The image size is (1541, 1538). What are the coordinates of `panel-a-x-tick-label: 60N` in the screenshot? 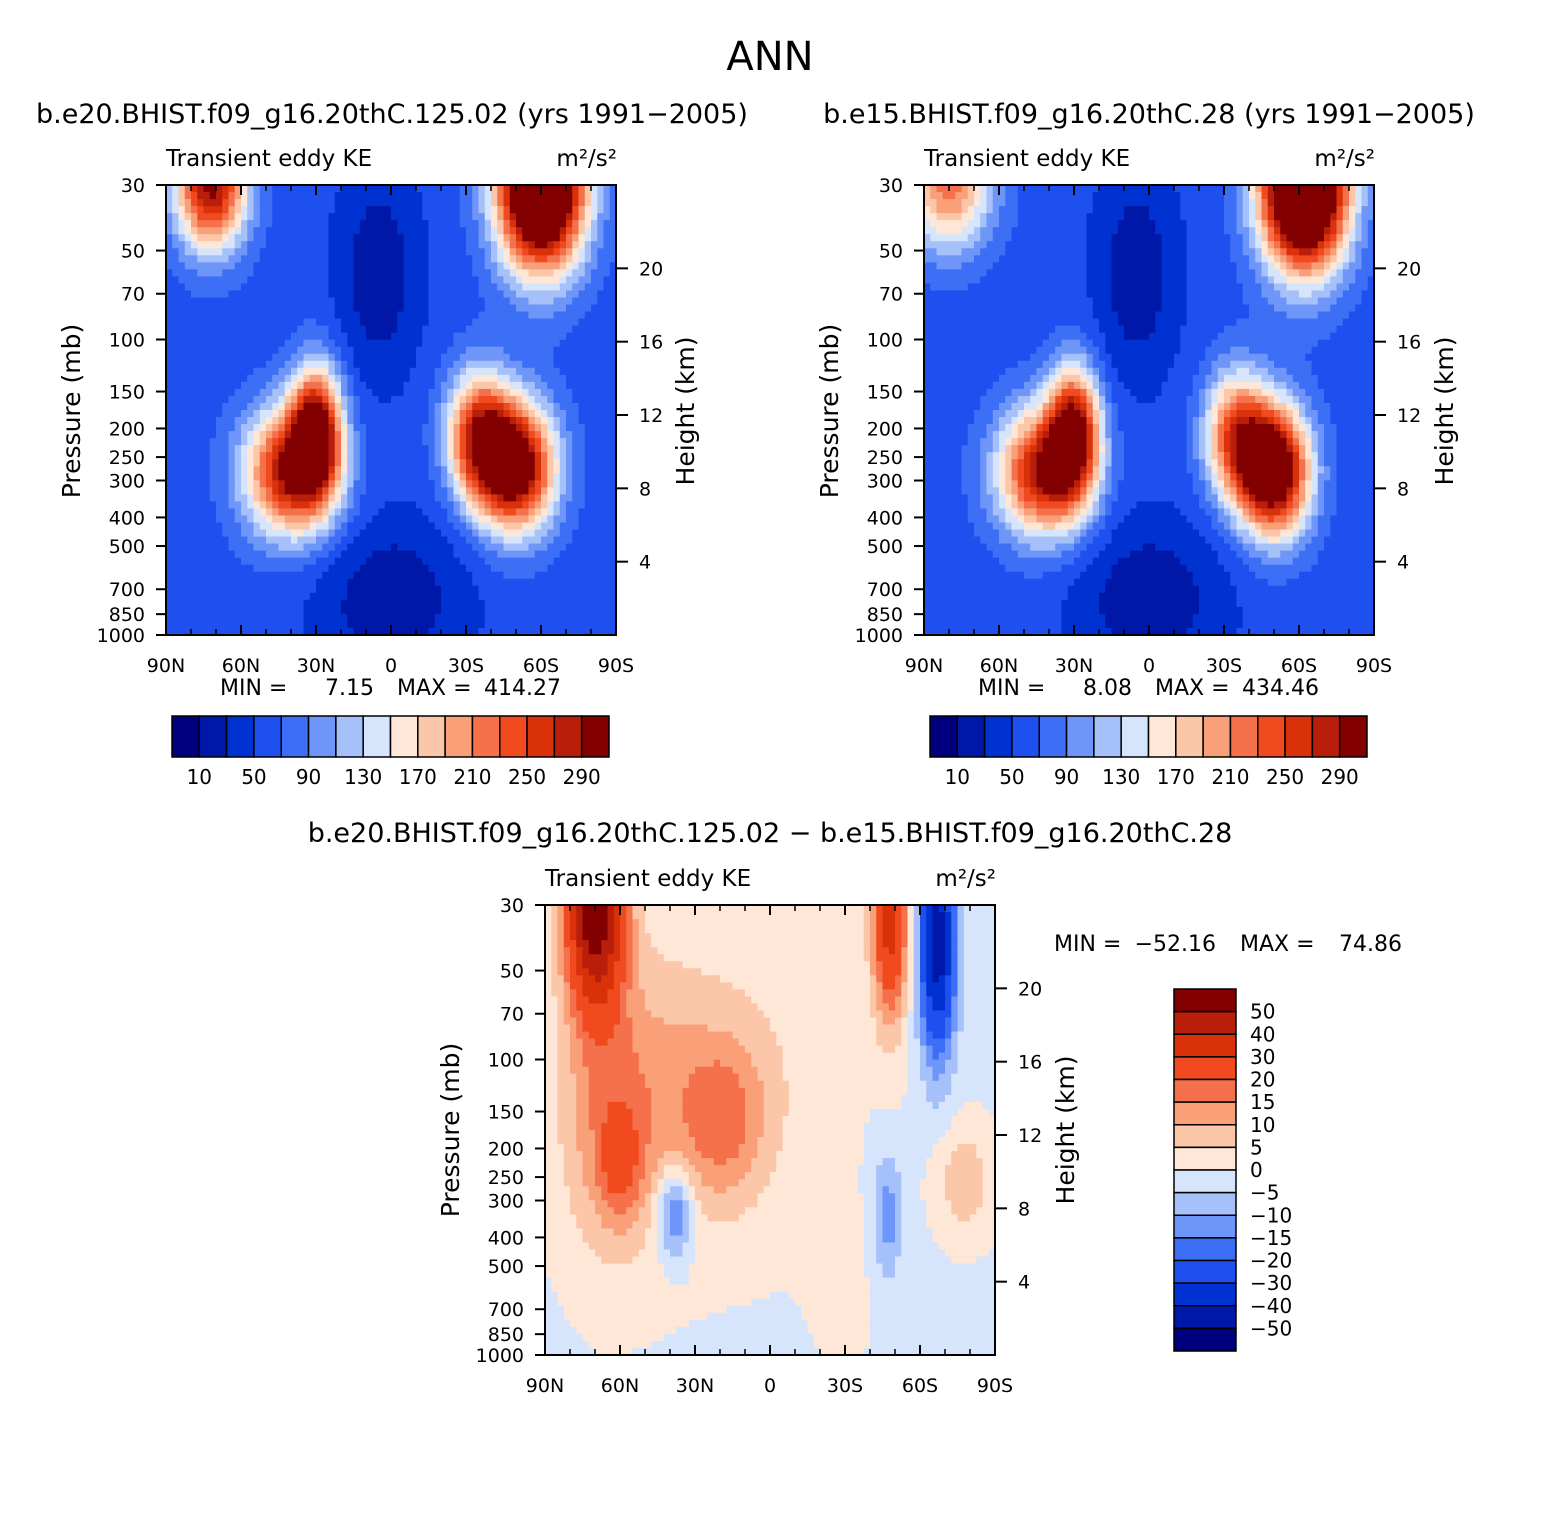 It's located at (241, 666).